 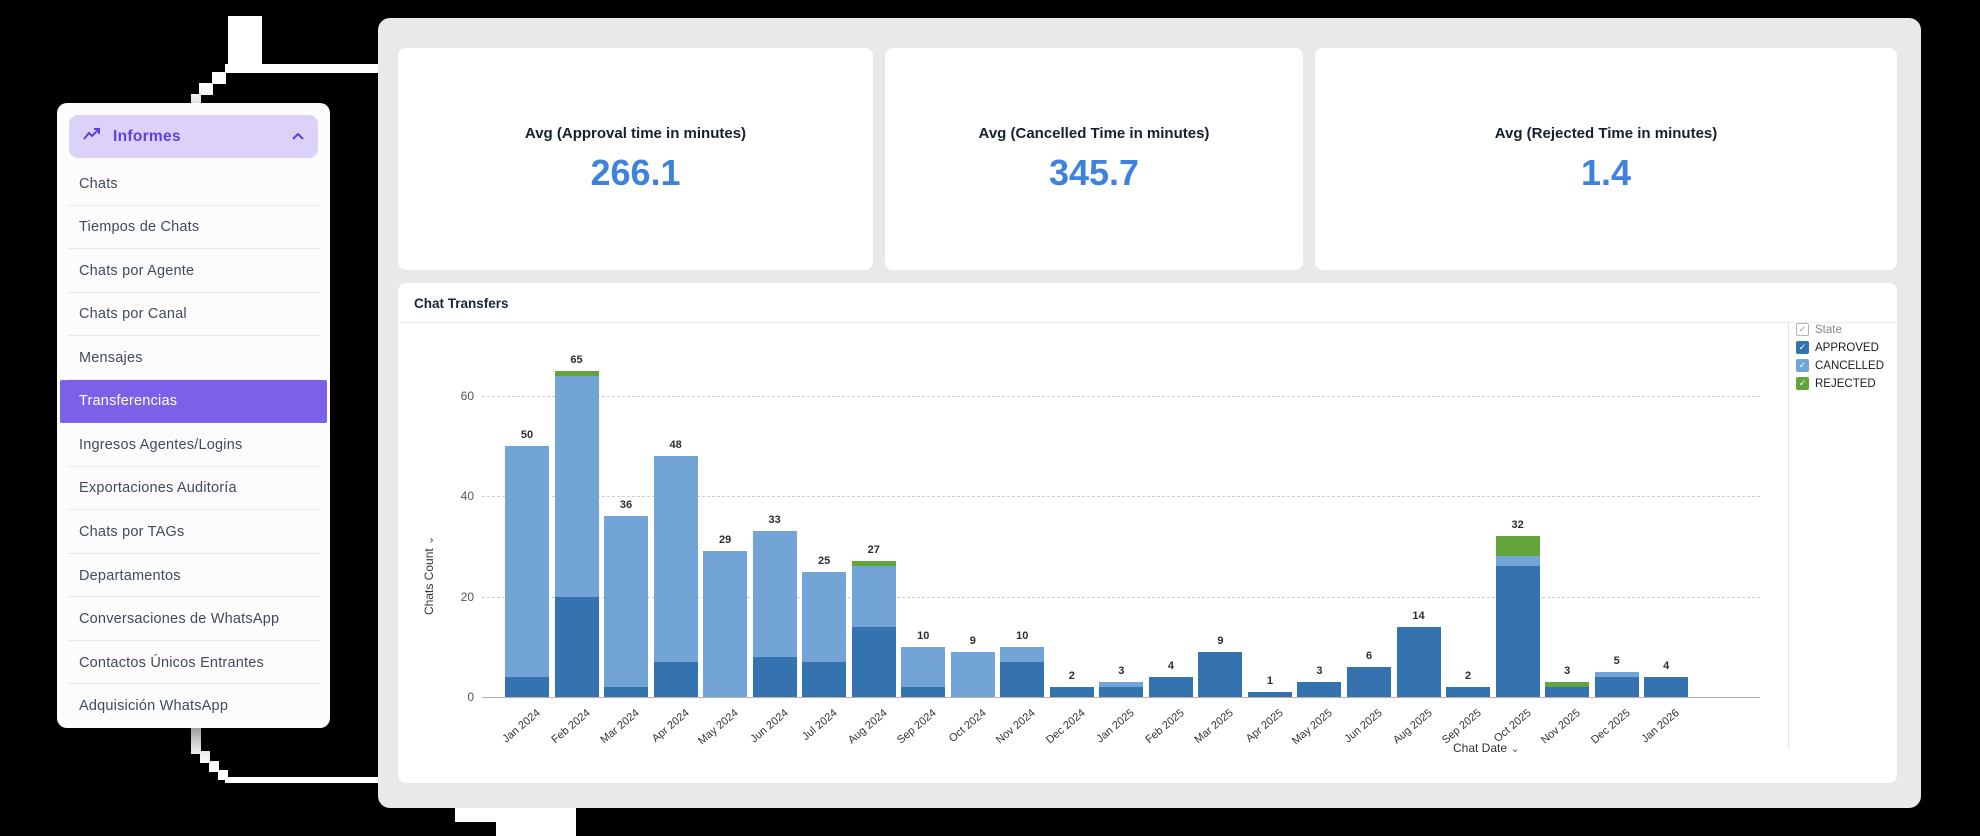 What do you see at coordinates (193, 184) in the screenshot?
I see `sidebar-menu-item: Chats` at bounding box center [193, 184].